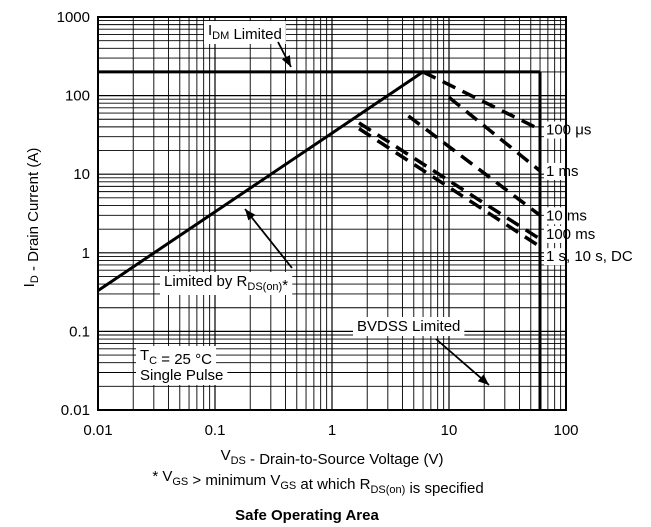  Describe the element at coordinates (86, 253) in the screenshot. I see `y-tick-label: 1` at that location.